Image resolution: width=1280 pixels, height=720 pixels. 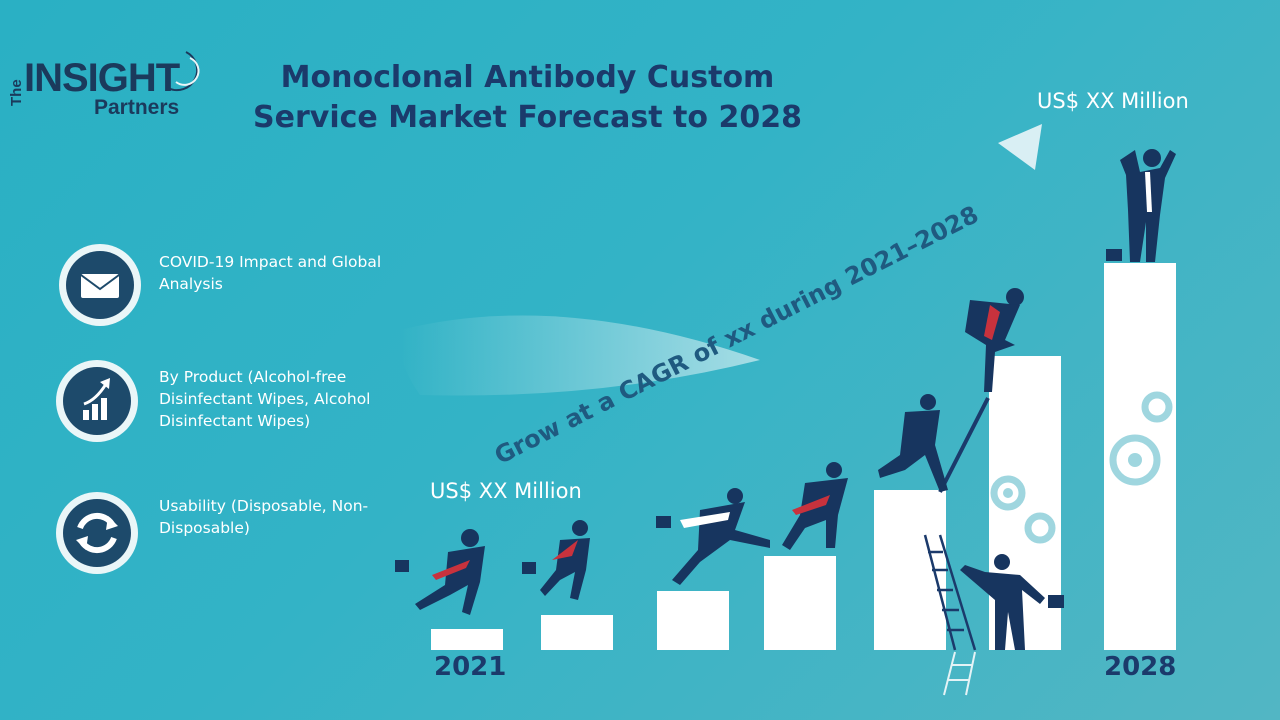 I want to click on end-value-label: US$ XX Million, so click(x=1113, y=101).